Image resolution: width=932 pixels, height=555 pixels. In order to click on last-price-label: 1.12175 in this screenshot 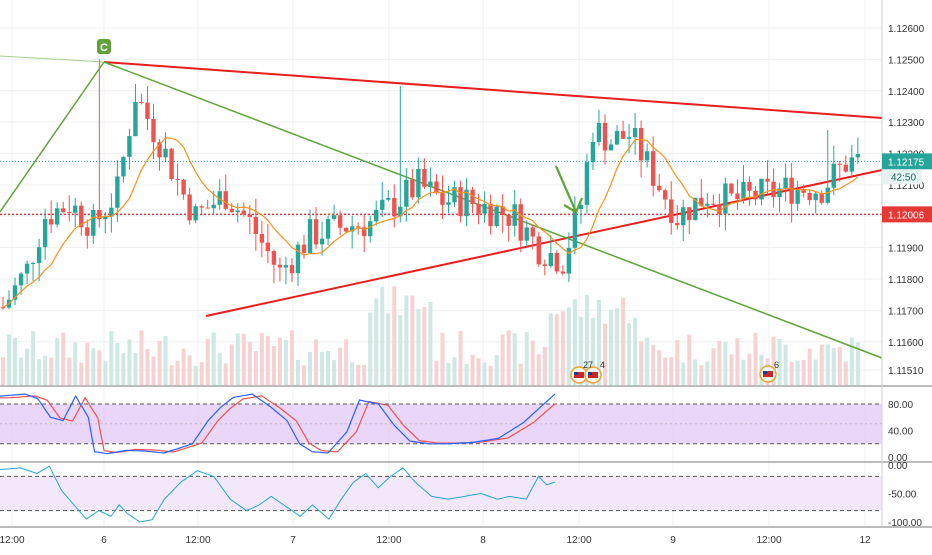, I will do `click(906, 162)`.